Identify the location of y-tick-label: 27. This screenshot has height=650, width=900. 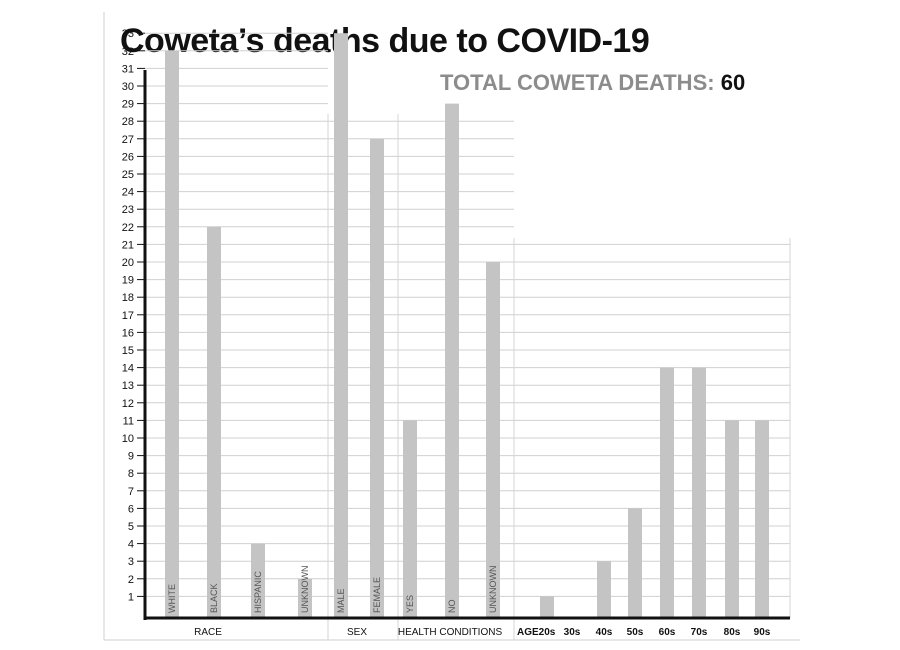
(128, 140).